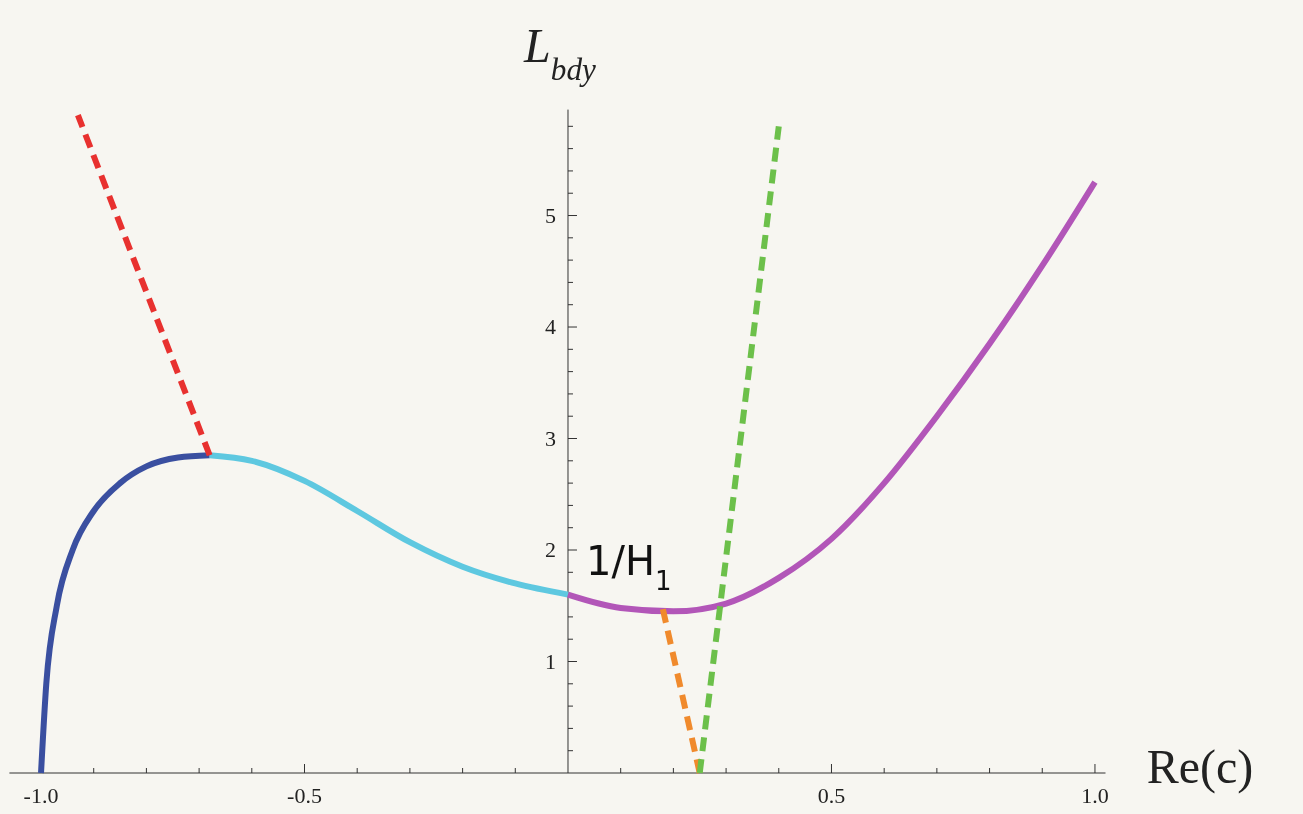 Image resolution: width=1303 pixels, height=814 pixels. What do you see at coordinates (831, 795) in the screenshot?
I see `x-tick-label: 0.5` at bounding box center [831, 795].